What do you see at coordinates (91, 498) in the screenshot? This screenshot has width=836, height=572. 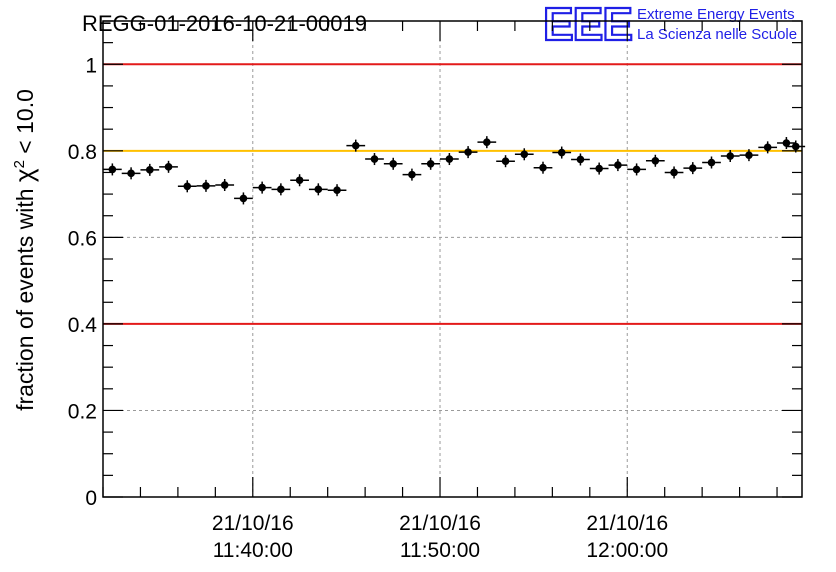 I see `y-tick-label: 0` at bounding box center [91, 498].